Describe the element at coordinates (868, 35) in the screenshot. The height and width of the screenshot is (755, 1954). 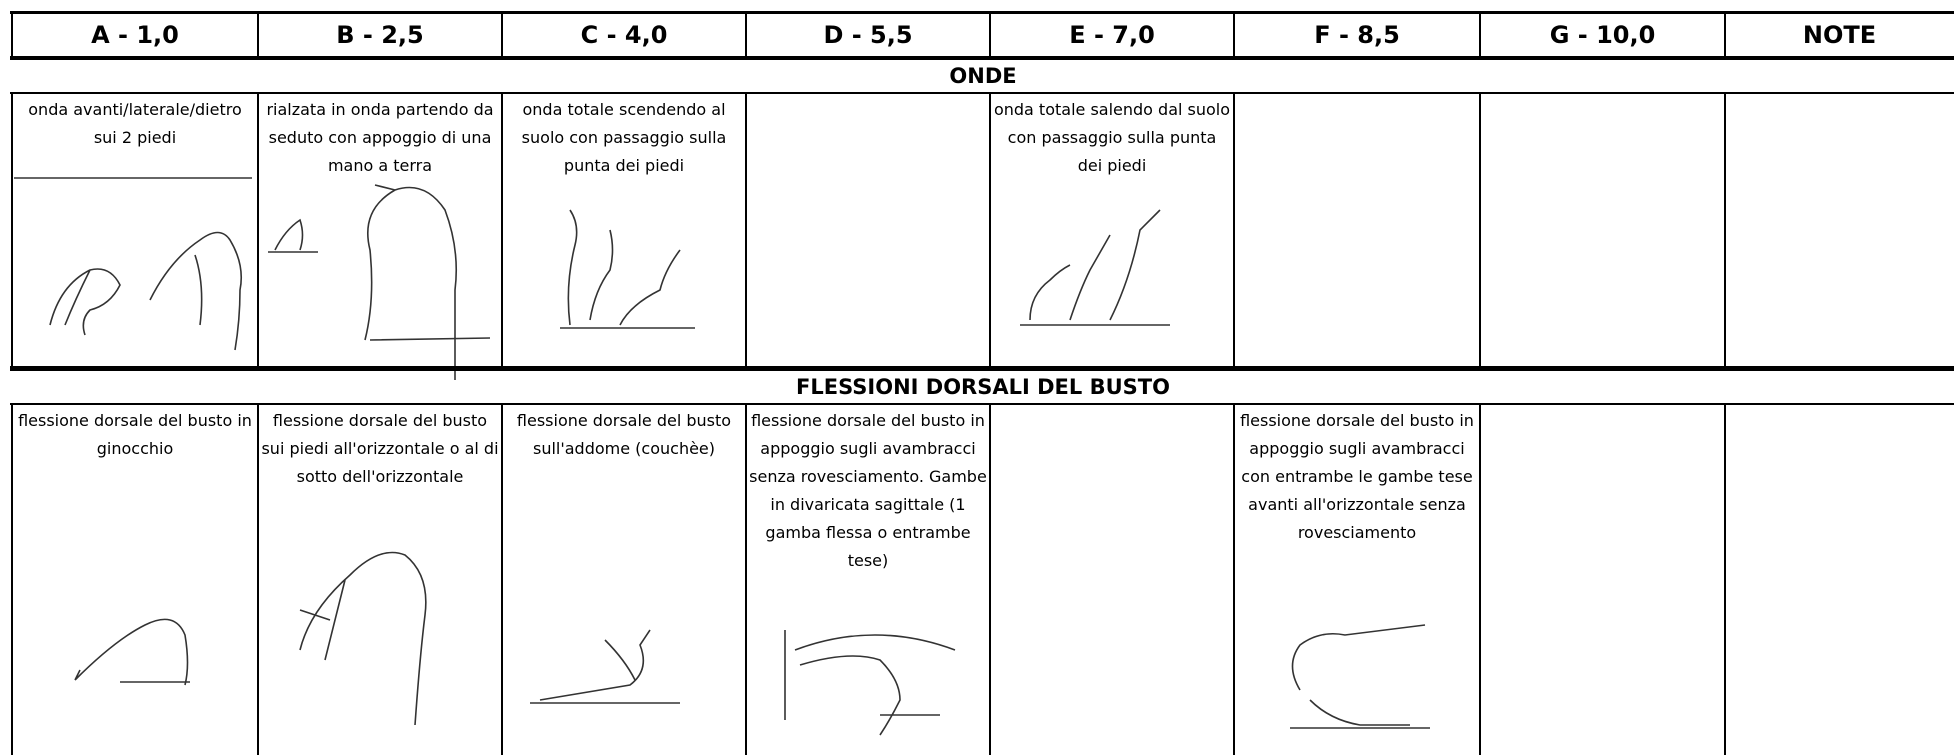
I see `column-header: D - 5,5` at that location.